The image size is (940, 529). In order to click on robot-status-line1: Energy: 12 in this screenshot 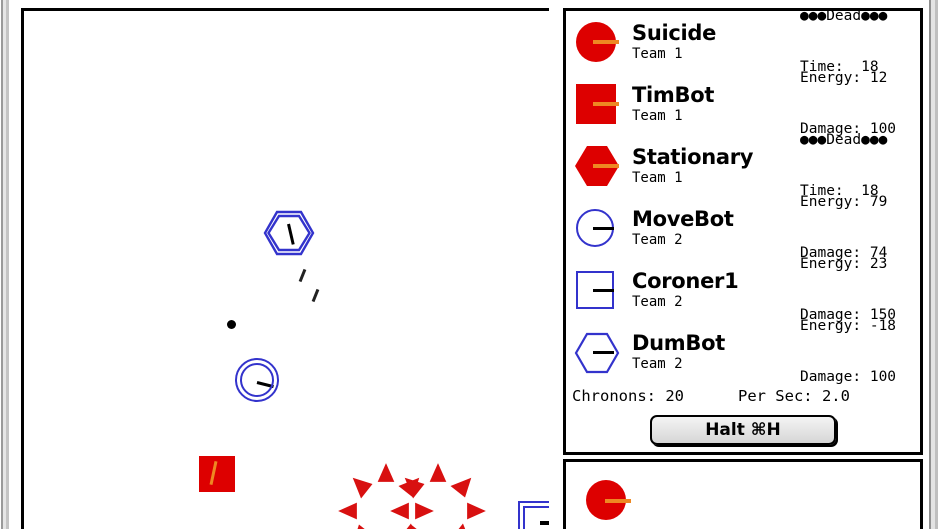, I will do `click(844, 78)`.